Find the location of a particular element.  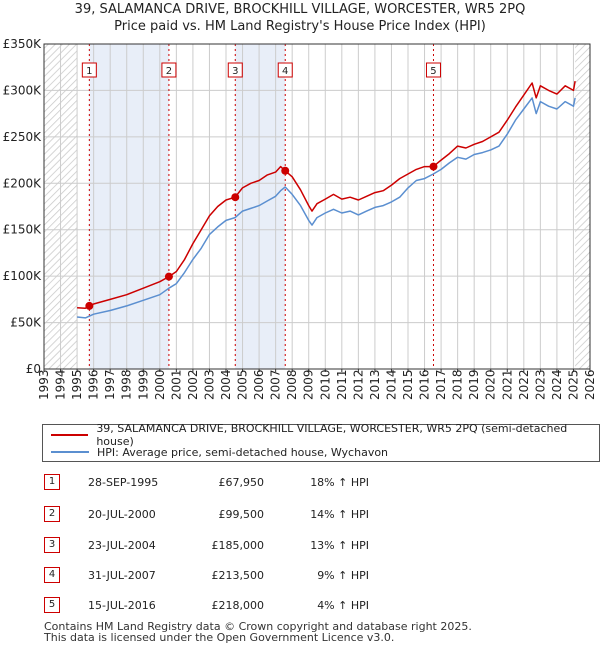

x-tick-label: 2013 is located at coordinates (375, 384).